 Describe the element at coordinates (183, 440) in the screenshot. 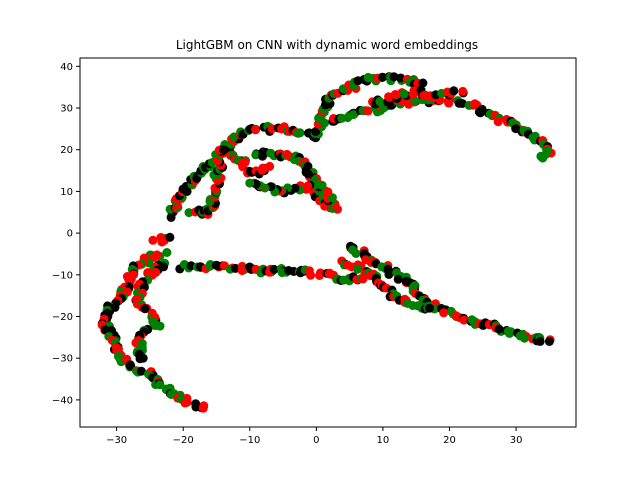

I see `x-tick-label: −20` at that location.